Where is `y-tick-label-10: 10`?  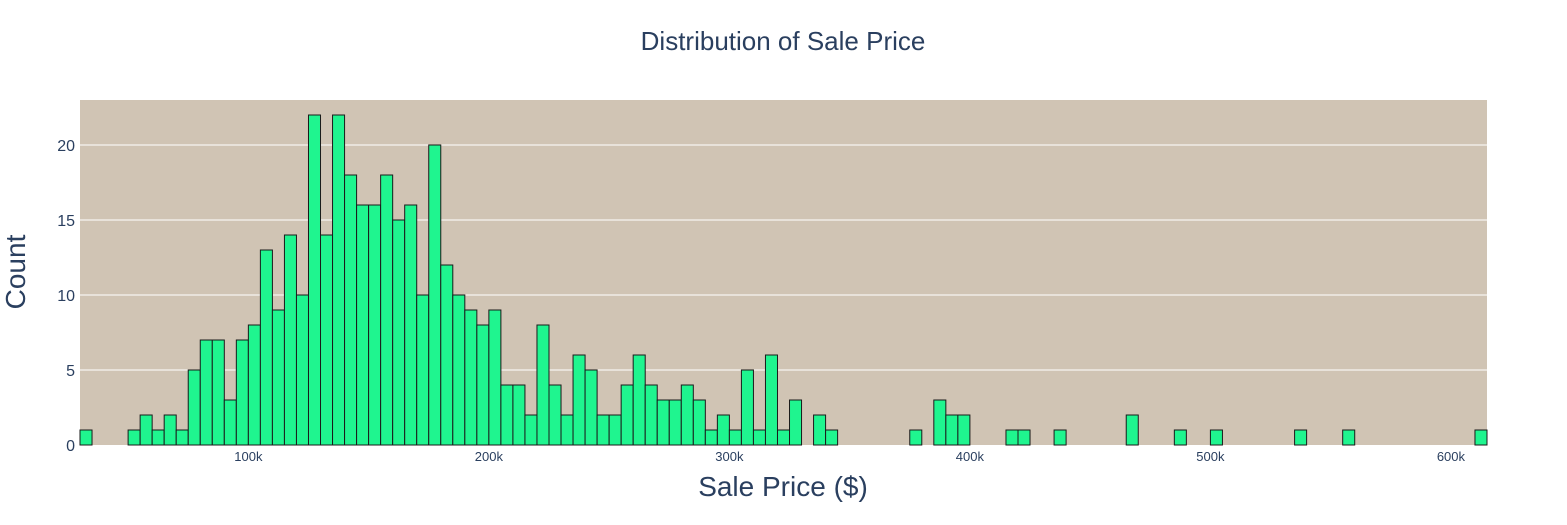
y-tick-label-10: 10 is located at coordinates (66, 296).